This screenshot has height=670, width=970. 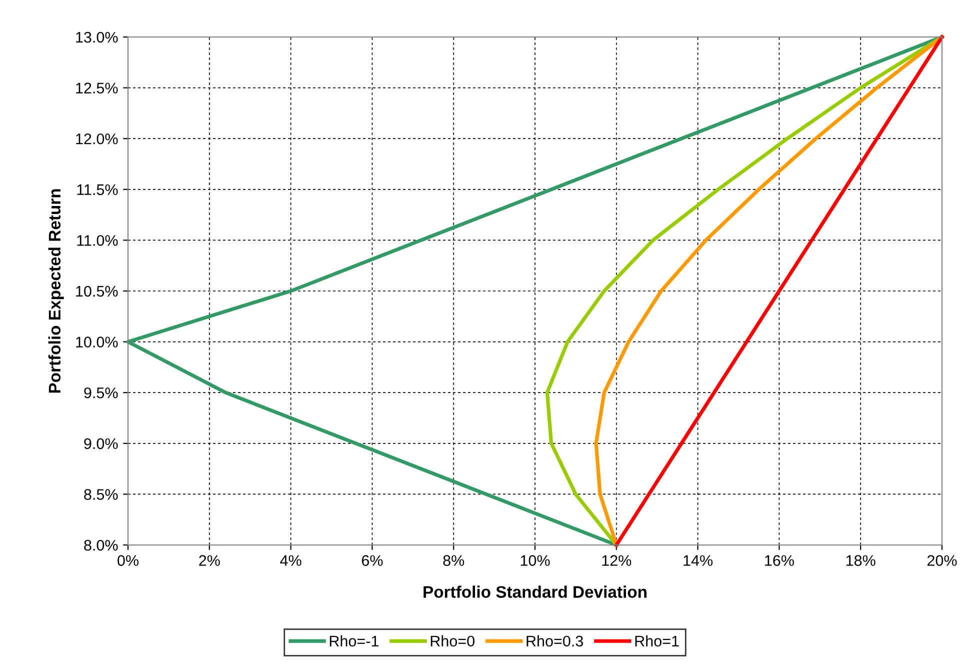 I want to click on legend-label: Rho=-1, so click(x=354, y=641).